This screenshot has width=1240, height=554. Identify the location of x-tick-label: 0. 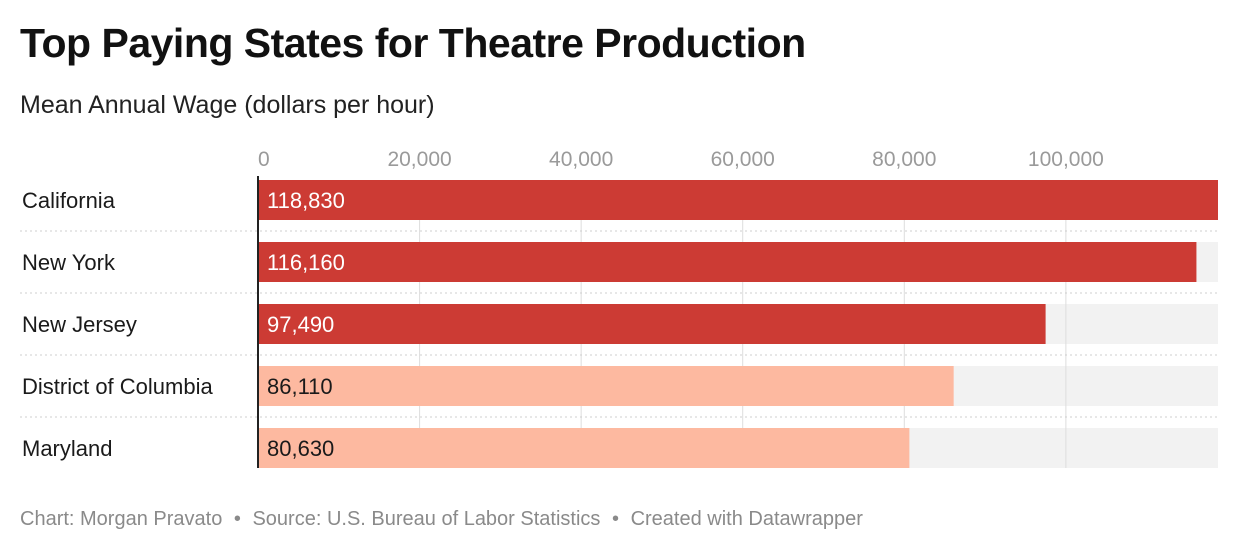
(264, 159).